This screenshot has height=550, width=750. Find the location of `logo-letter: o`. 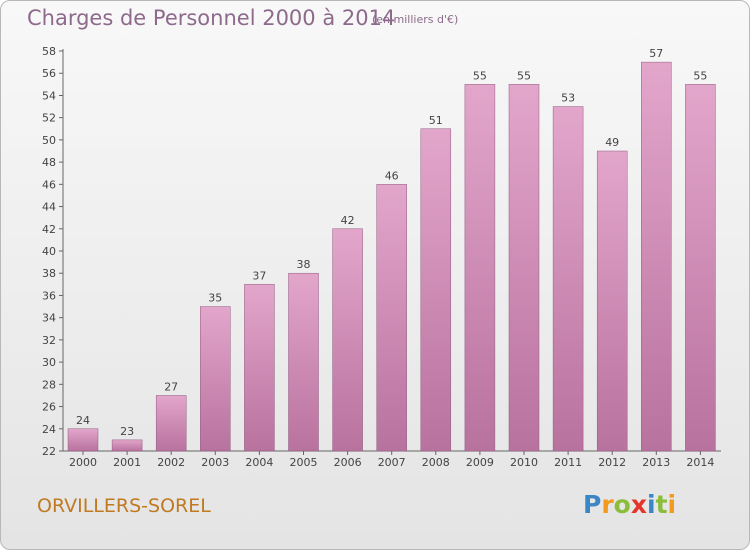

logo-letter: o is located at coordinates (622, 504).